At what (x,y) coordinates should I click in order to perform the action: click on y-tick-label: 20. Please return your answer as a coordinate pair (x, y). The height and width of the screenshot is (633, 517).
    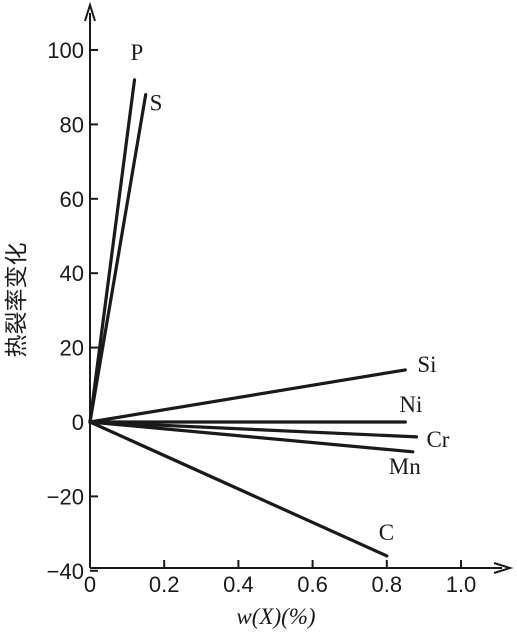
    Looking at the image, I should click on (72, 348).